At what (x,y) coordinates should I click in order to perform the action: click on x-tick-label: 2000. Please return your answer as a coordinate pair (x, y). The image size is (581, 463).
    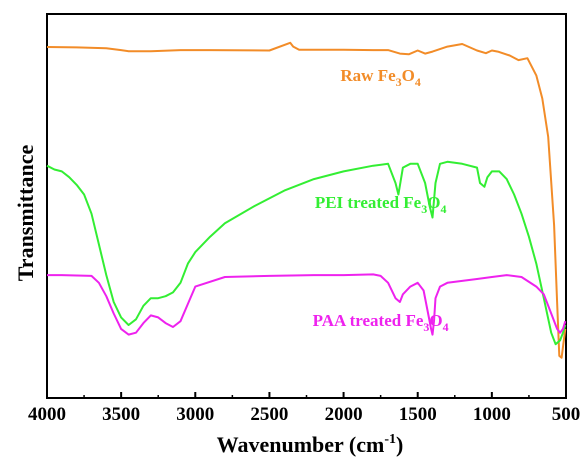
    Looking at the image, I should click on (344, 414).